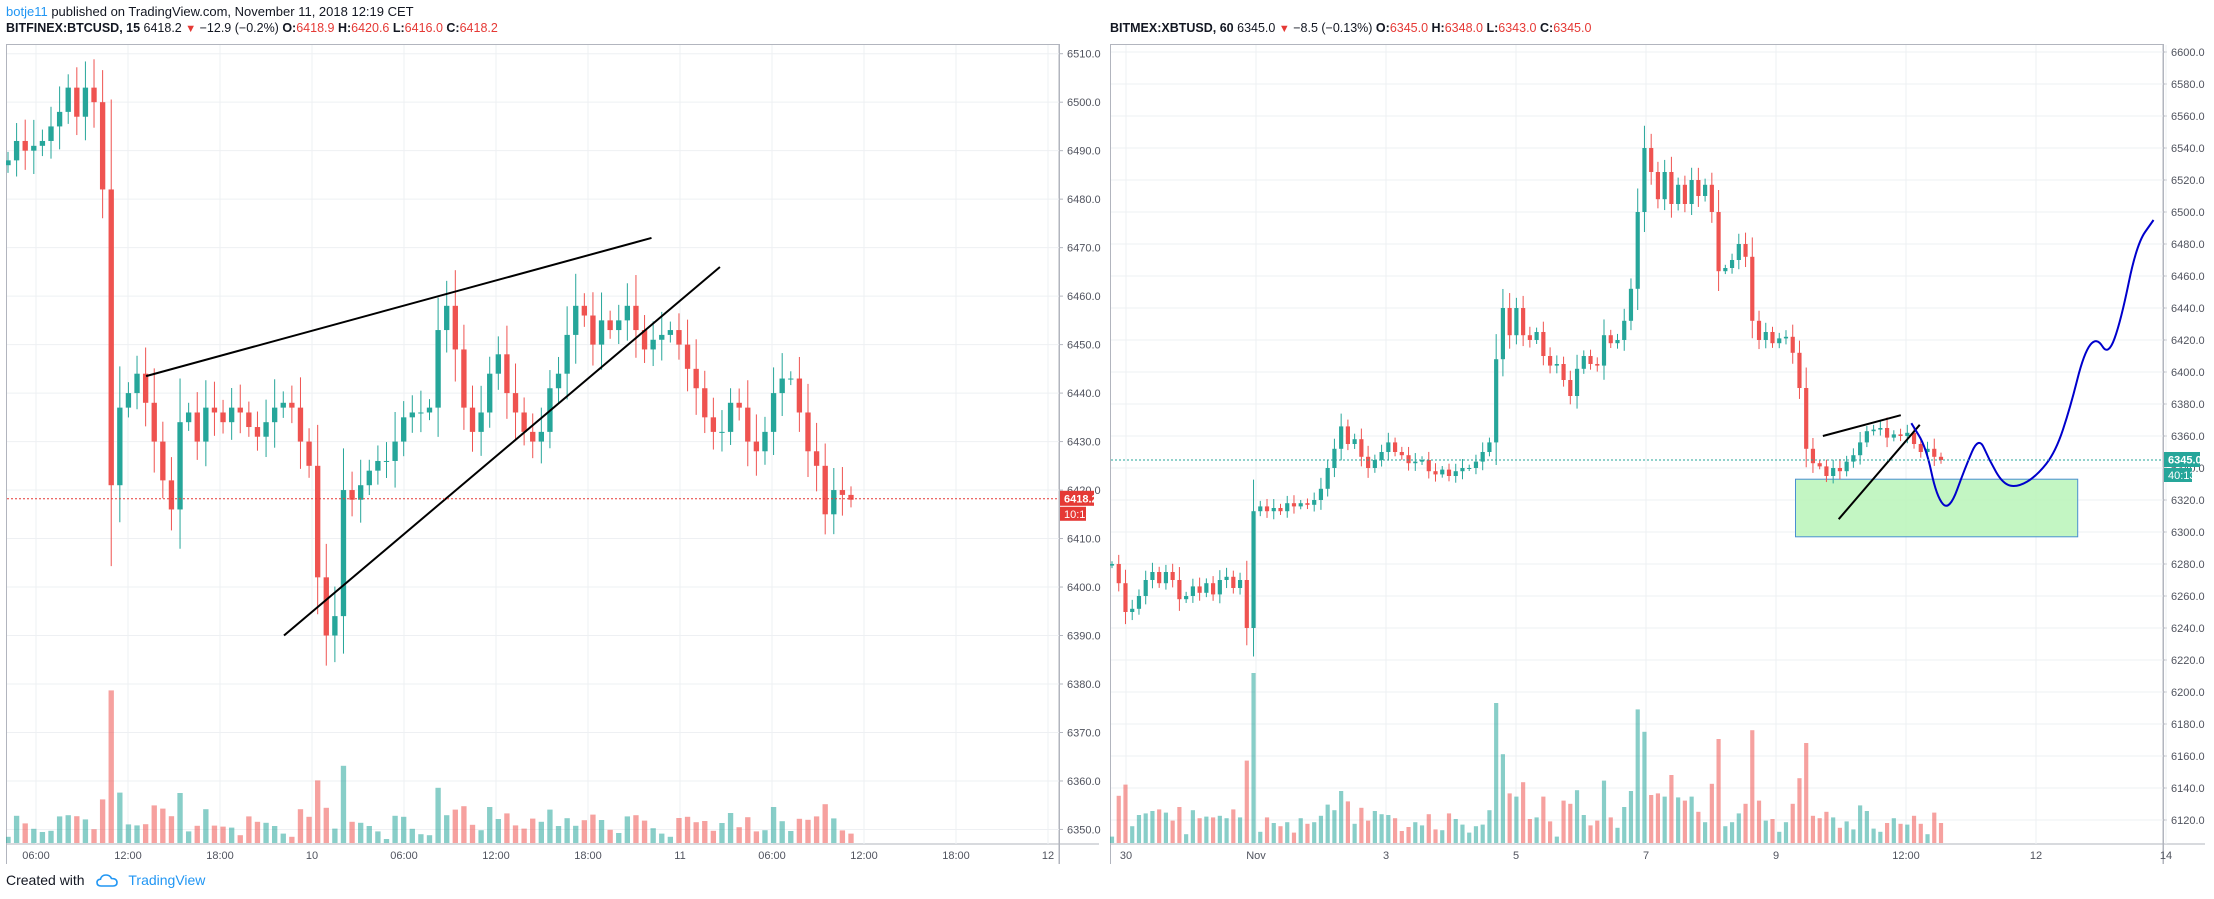 This screenshot has width=2214, height=899. Describe the element at coordinates (45, 880) in the screenshot. I see `created-with-text: Created with` at that location.